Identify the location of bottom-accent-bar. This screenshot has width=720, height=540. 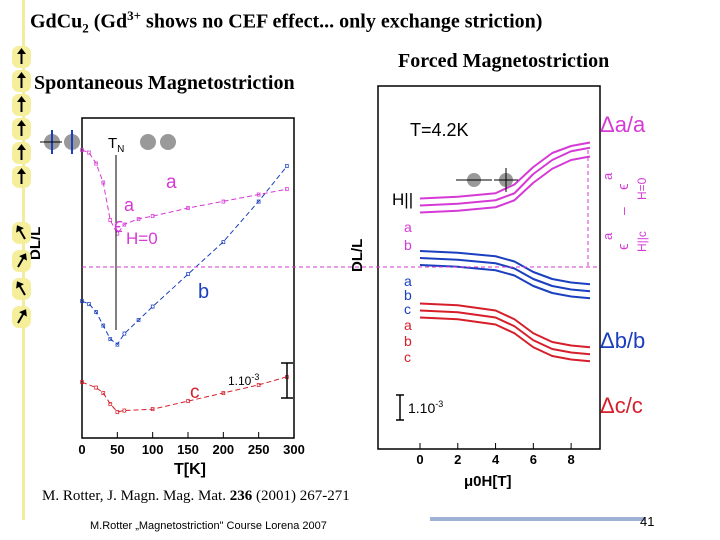
(537, 519).